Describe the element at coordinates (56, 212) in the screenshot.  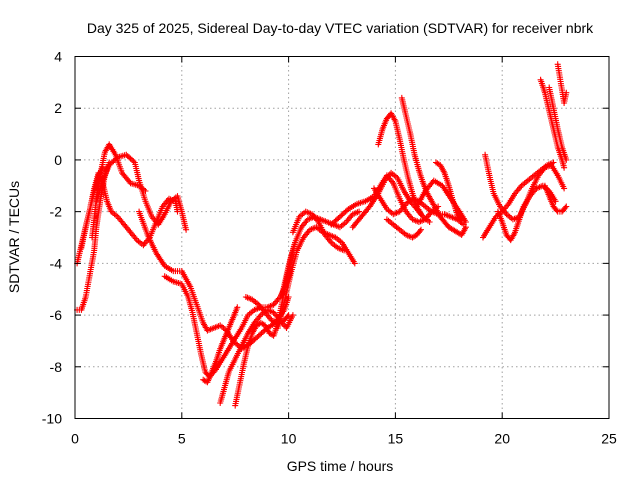
I see `y-tick-label: -2` at that location.